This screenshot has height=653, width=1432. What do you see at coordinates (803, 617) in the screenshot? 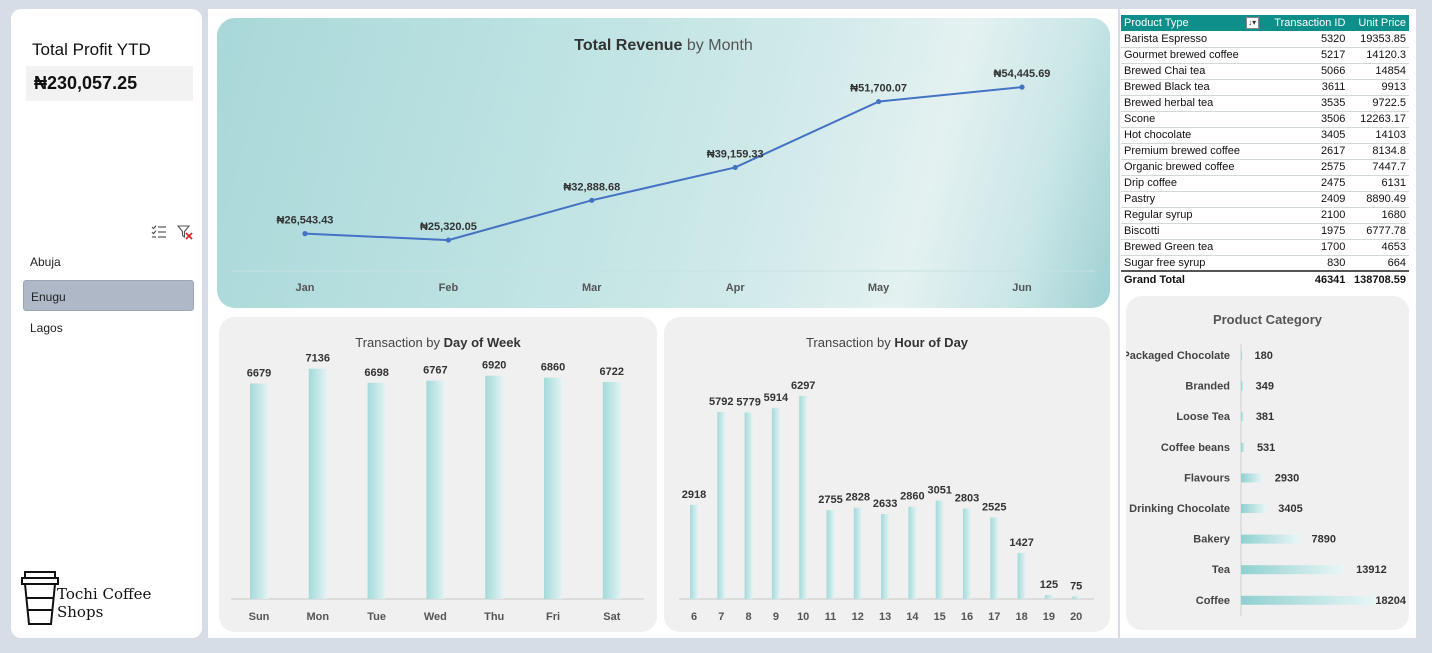
I see `category-tick-label: 10` at bounding box center [803, 617].